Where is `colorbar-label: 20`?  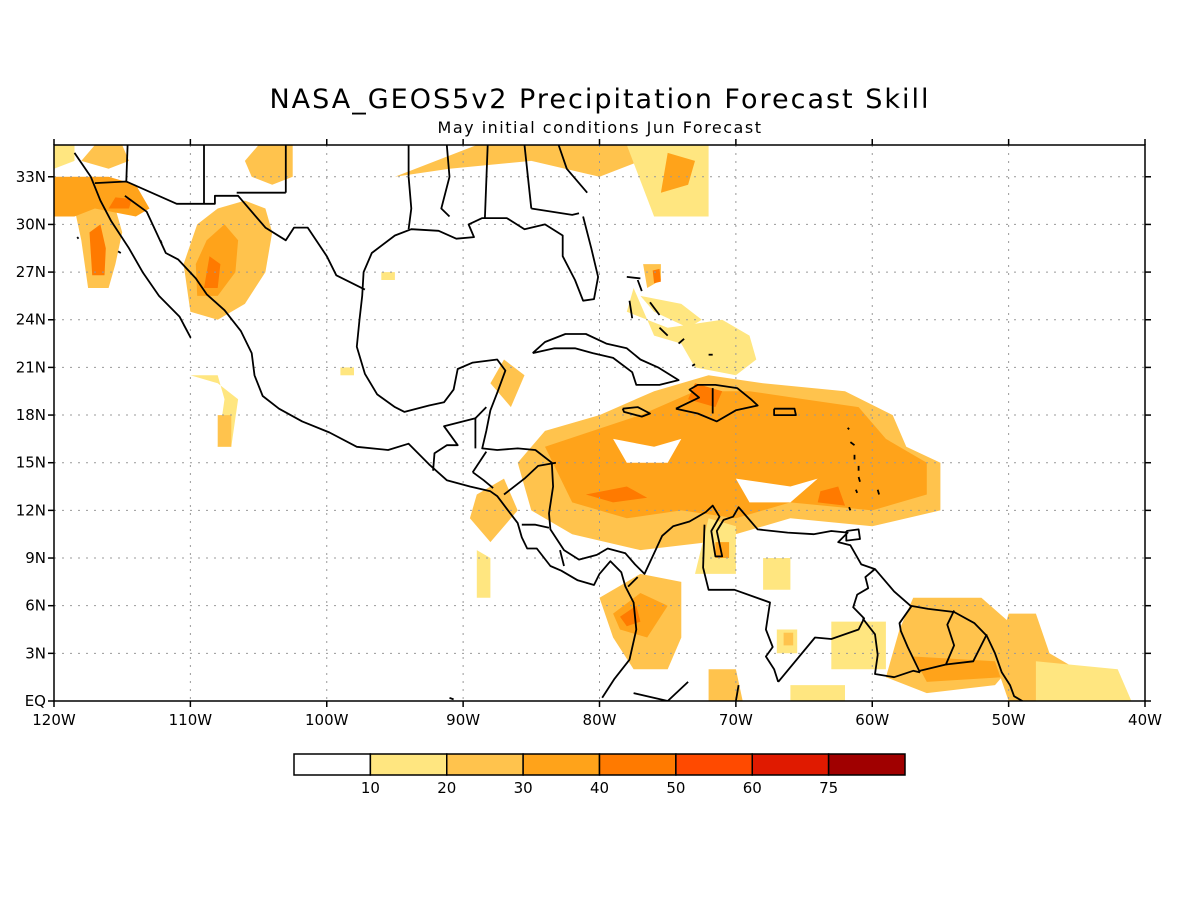 colorbar-label: 20 is located at coordinates (446, 788).